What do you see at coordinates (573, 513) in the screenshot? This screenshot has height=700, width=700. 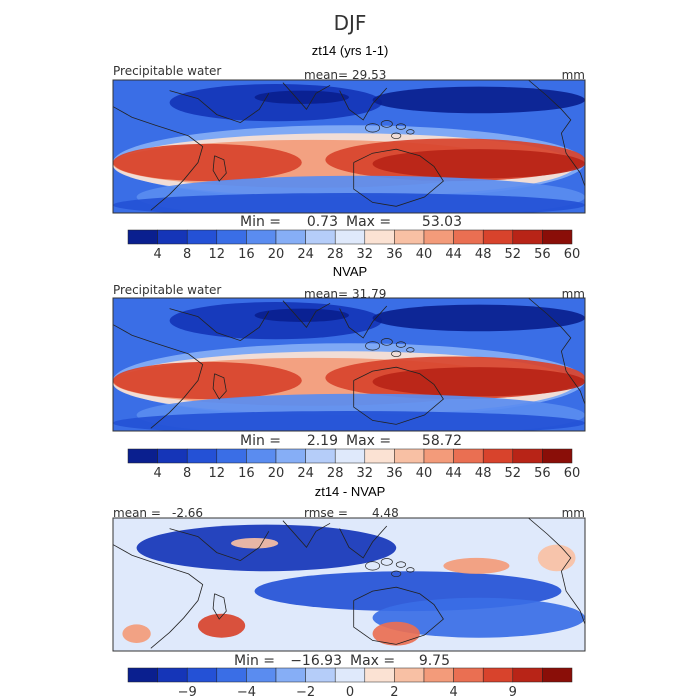 I see `panel-3-units: mm` at bounding box center [573, 513].